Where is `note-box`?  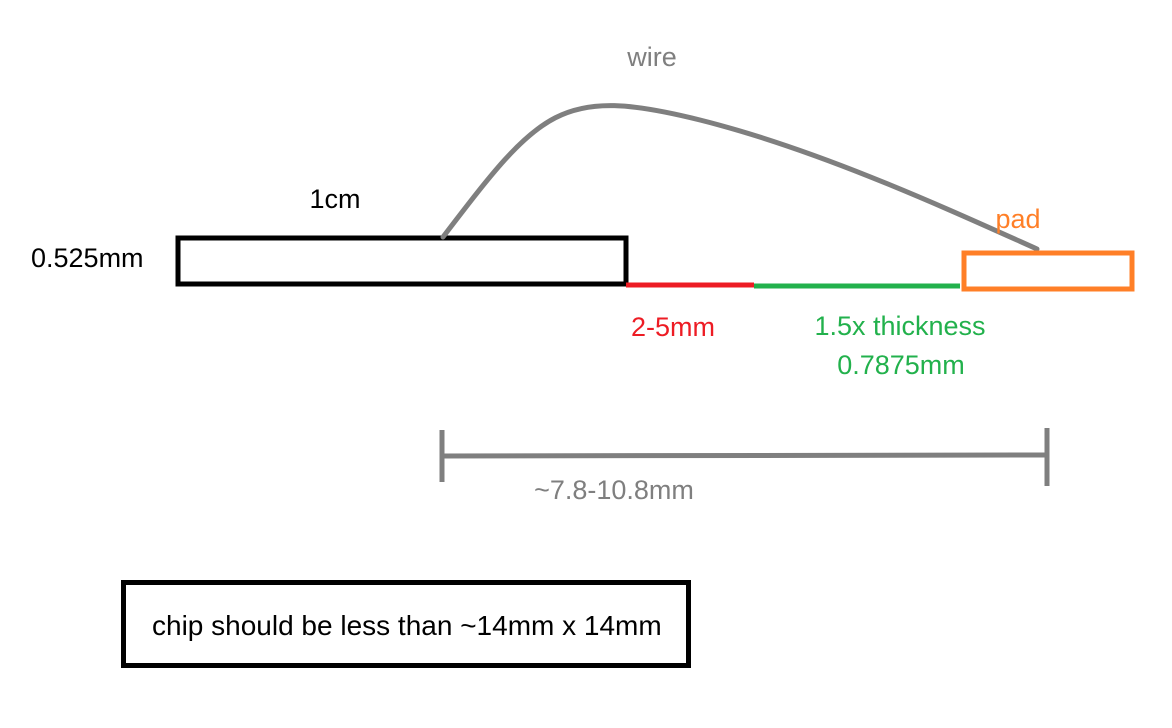
note-box is located at coordinates (406, 624).